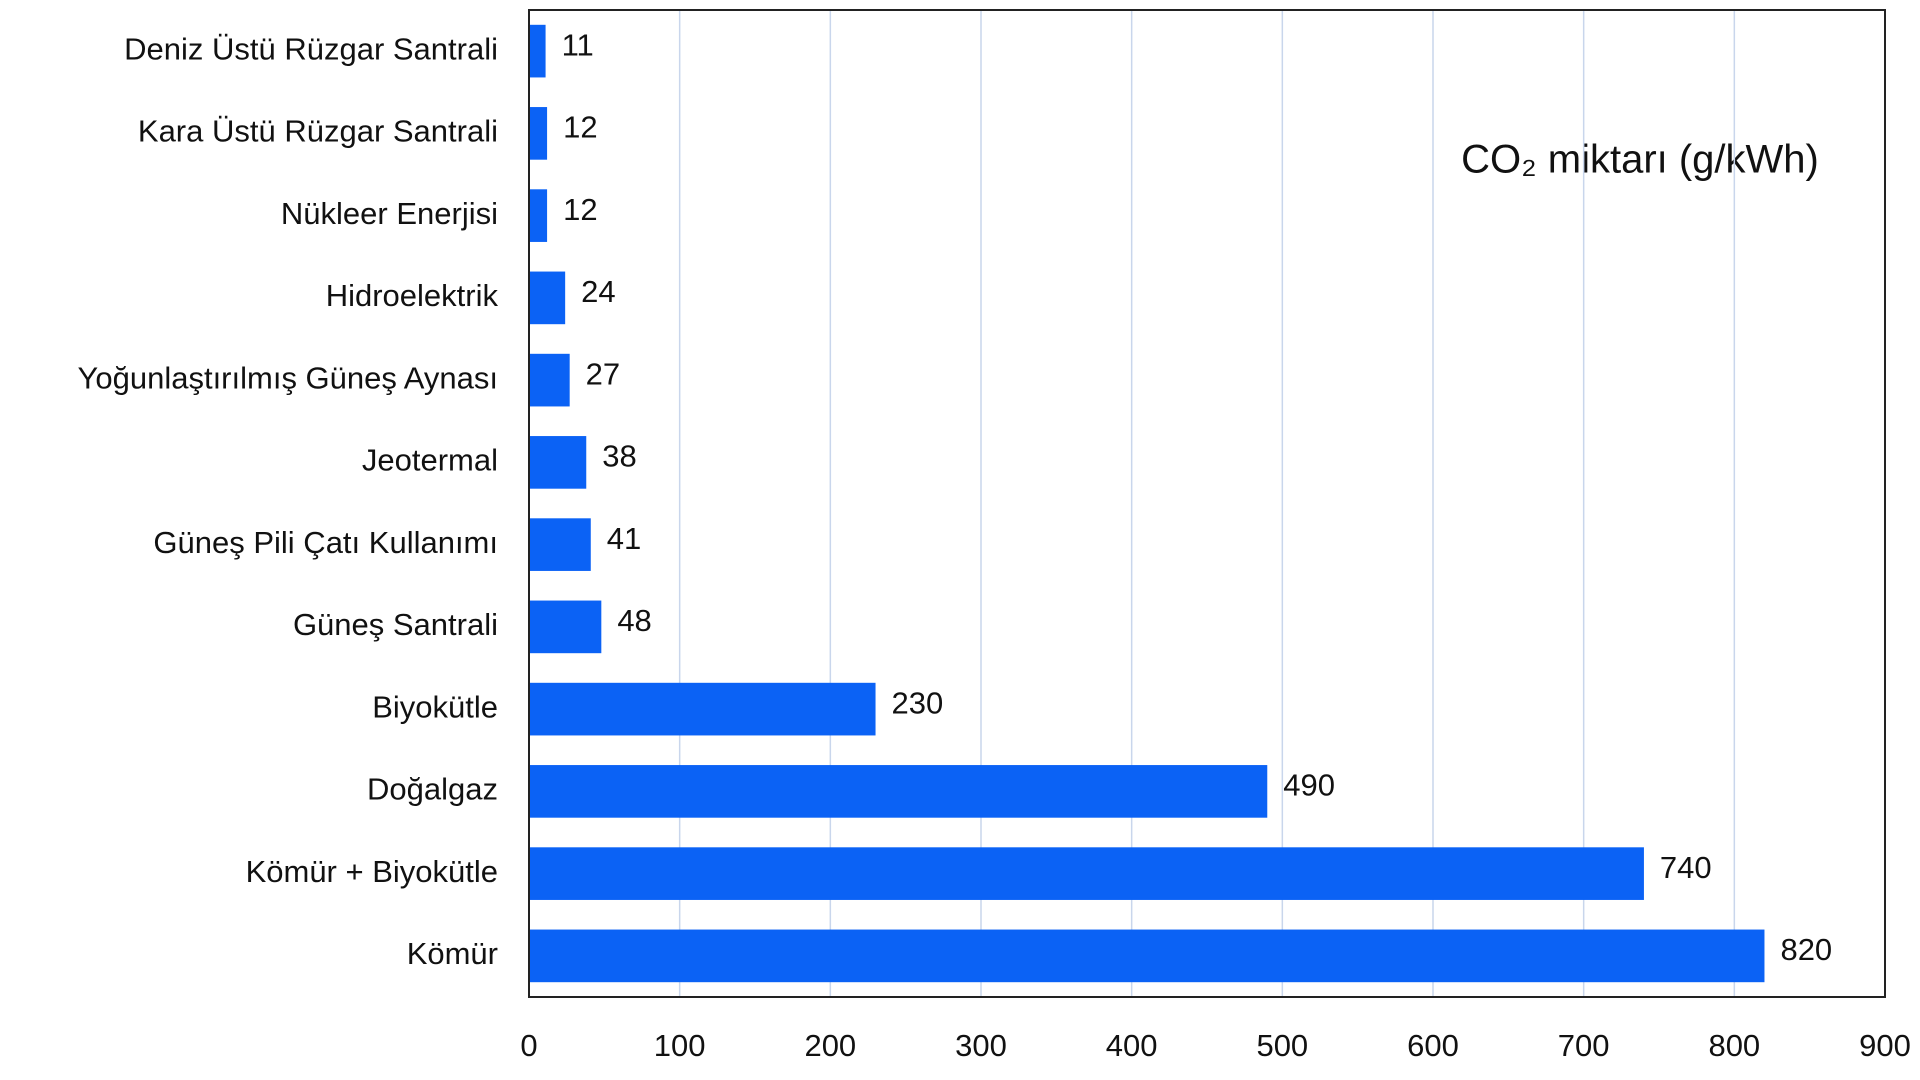  Describe the element at coordinates (1282, 1045) in the screenshot. I see `x-tick-label: 500` at that location.